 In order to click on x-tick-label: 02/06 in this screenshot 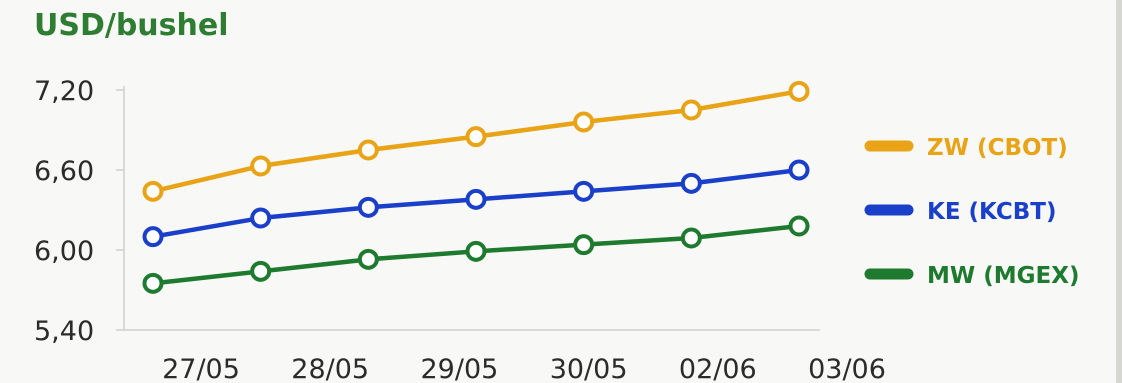, I will do `click(718, 368)`.